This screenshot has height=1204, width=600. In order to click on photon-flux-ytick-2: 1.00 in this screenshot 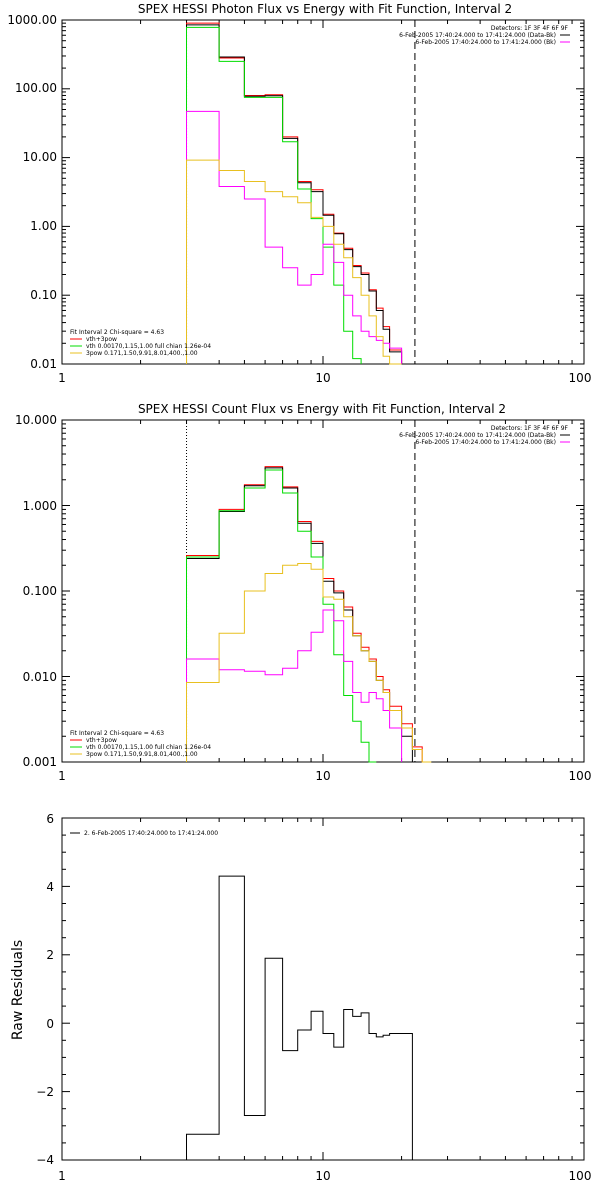, I will do `click(43, 226)`.